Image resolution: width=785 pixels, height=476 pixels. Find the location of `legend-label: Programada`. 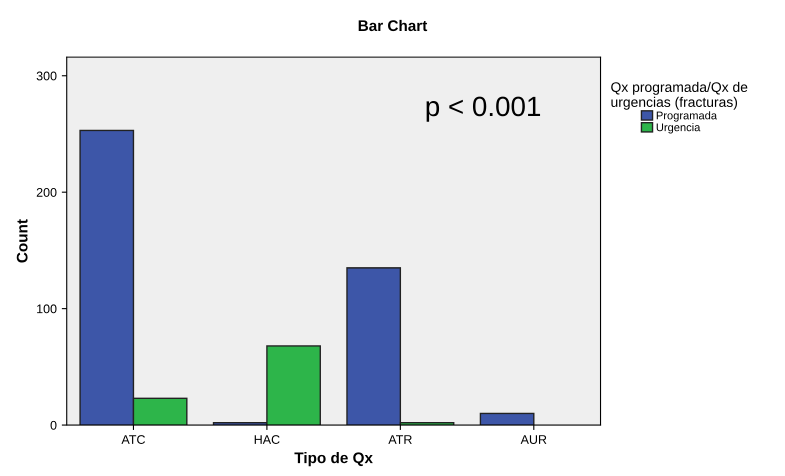

legend-label: Programada is located at coordinates (687, 116).